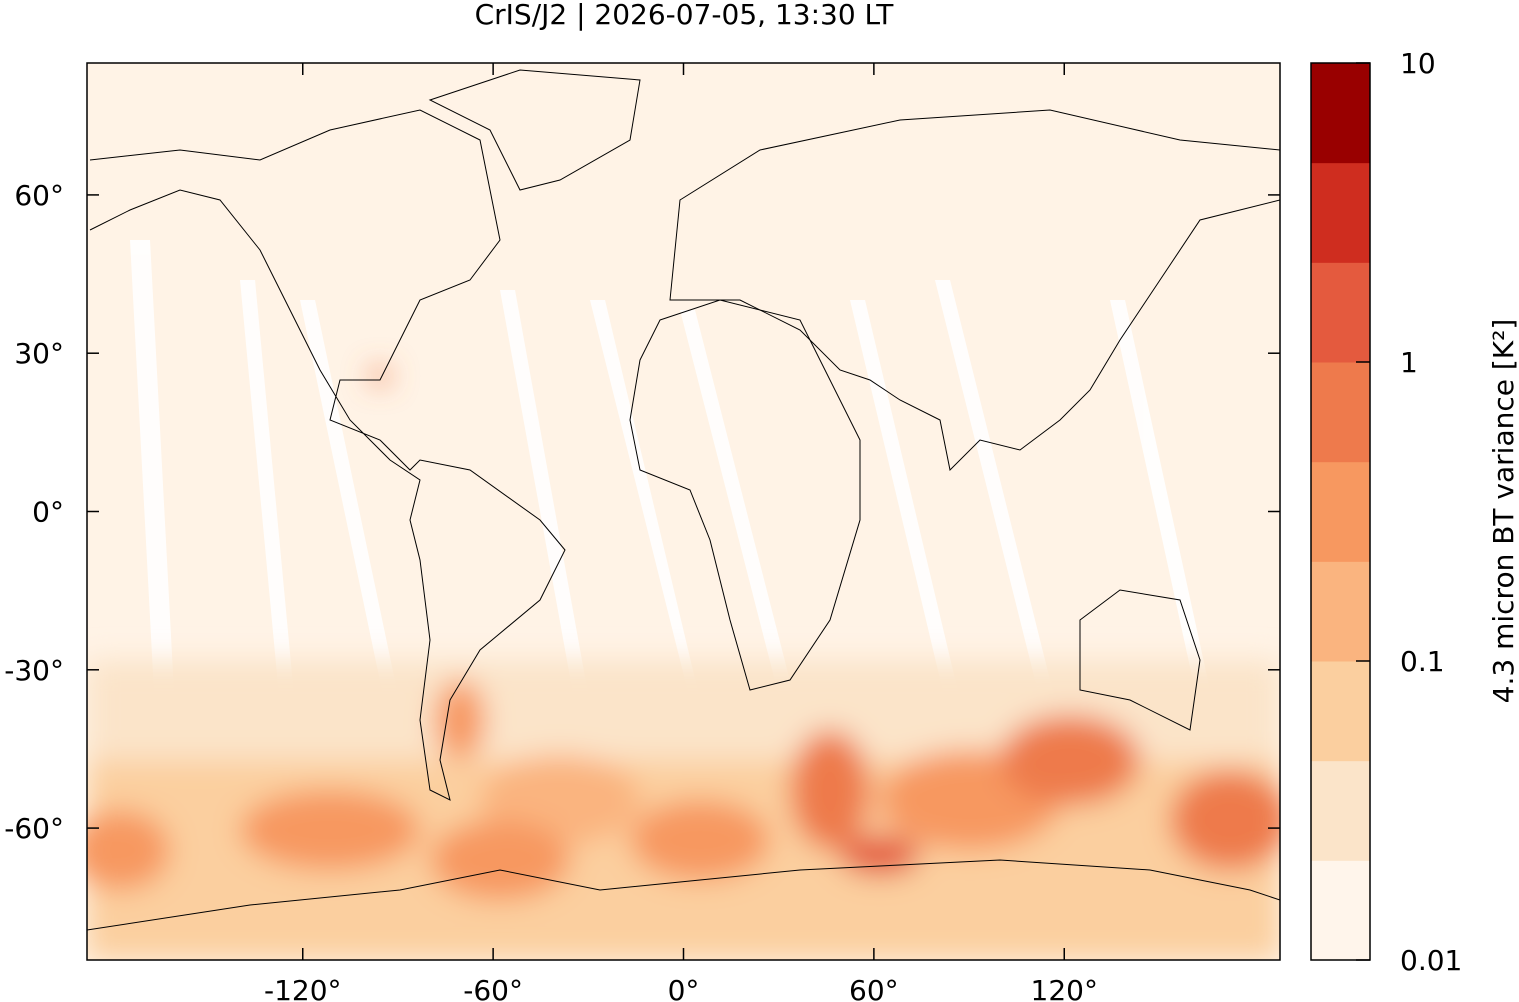 The image size is (1519, 1002). I want to click on colorbar-label: 4.3 micron BT variance [K²], so click(1503, 511).